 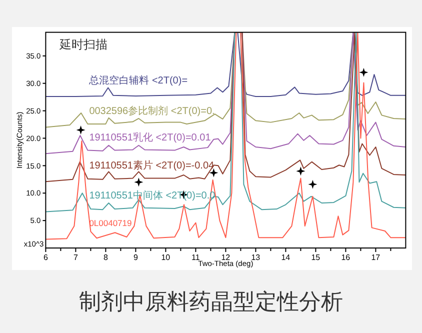 I want to click on series-label: 0L0040719, so click(x=110, y=223).